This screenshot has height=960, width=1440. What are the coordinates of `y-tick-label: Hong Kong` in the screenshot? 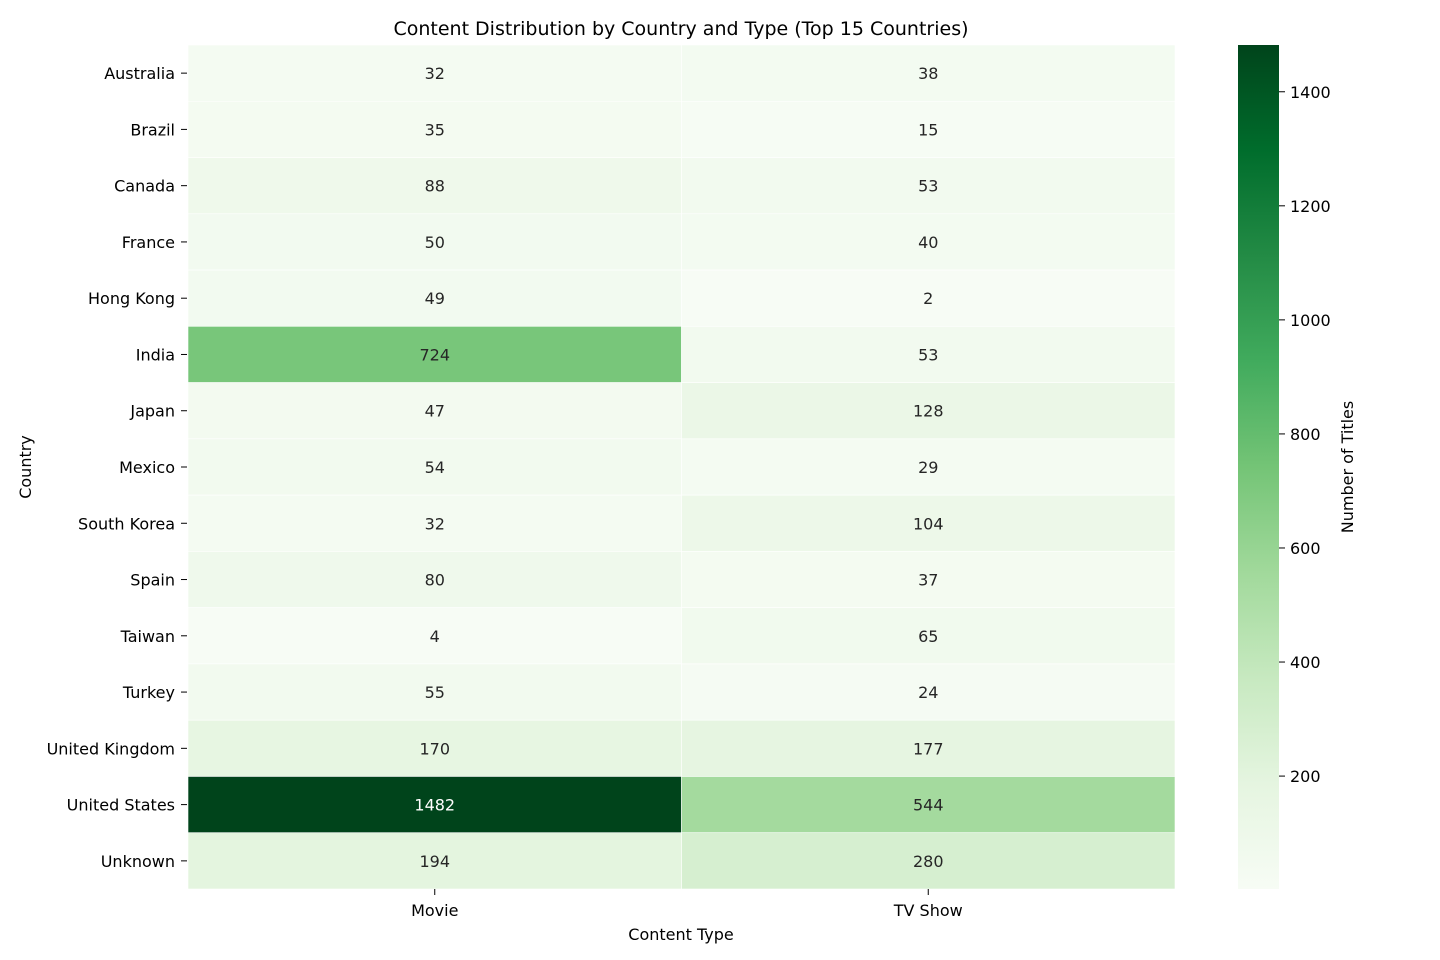 It's located at (131, 298).